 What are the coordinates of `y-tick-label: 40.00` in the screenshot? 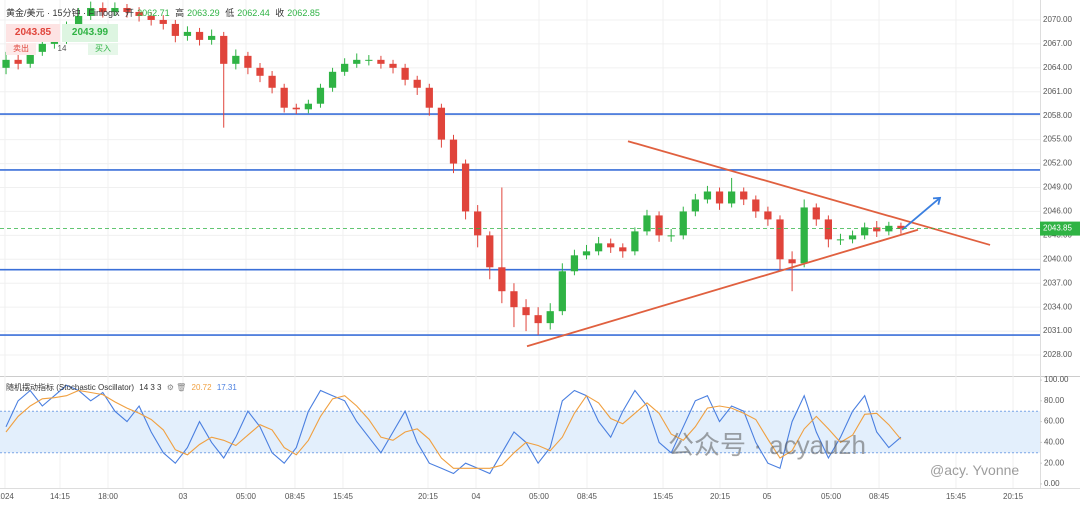 It's located at (1054, 441).